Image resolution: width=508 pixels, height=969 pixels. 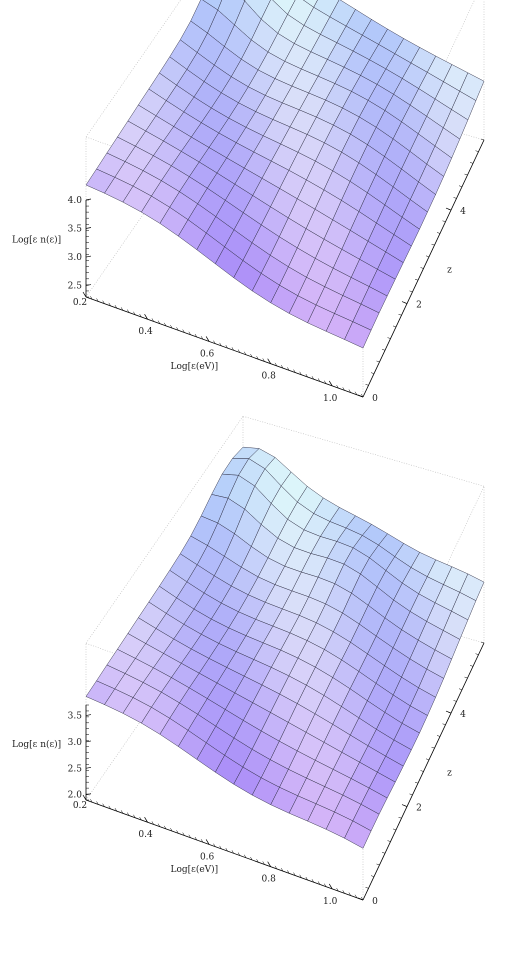 What do you see at coordinates (80, 303) in the screenshot?
I see `x-tick-label: 0.2` at bounding box center [80, 303].